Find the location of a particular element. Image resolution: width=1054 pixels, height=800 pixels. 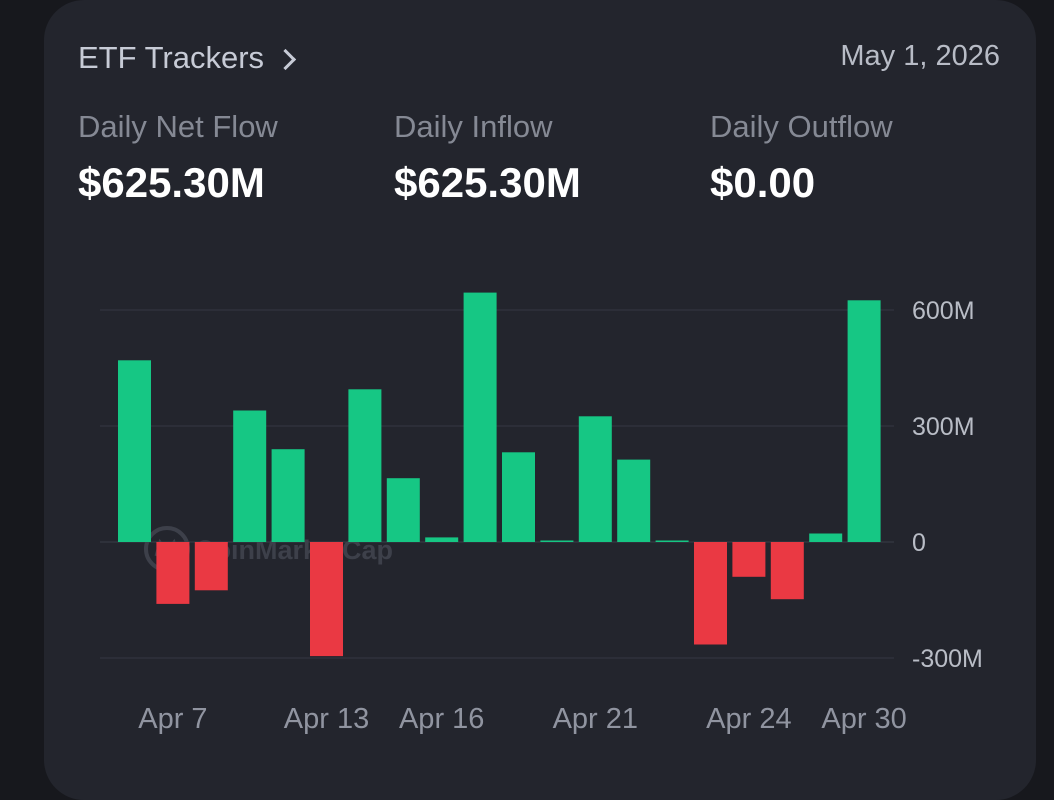

x-tick-label: Apr 30 is located at coordinates (863, 719).